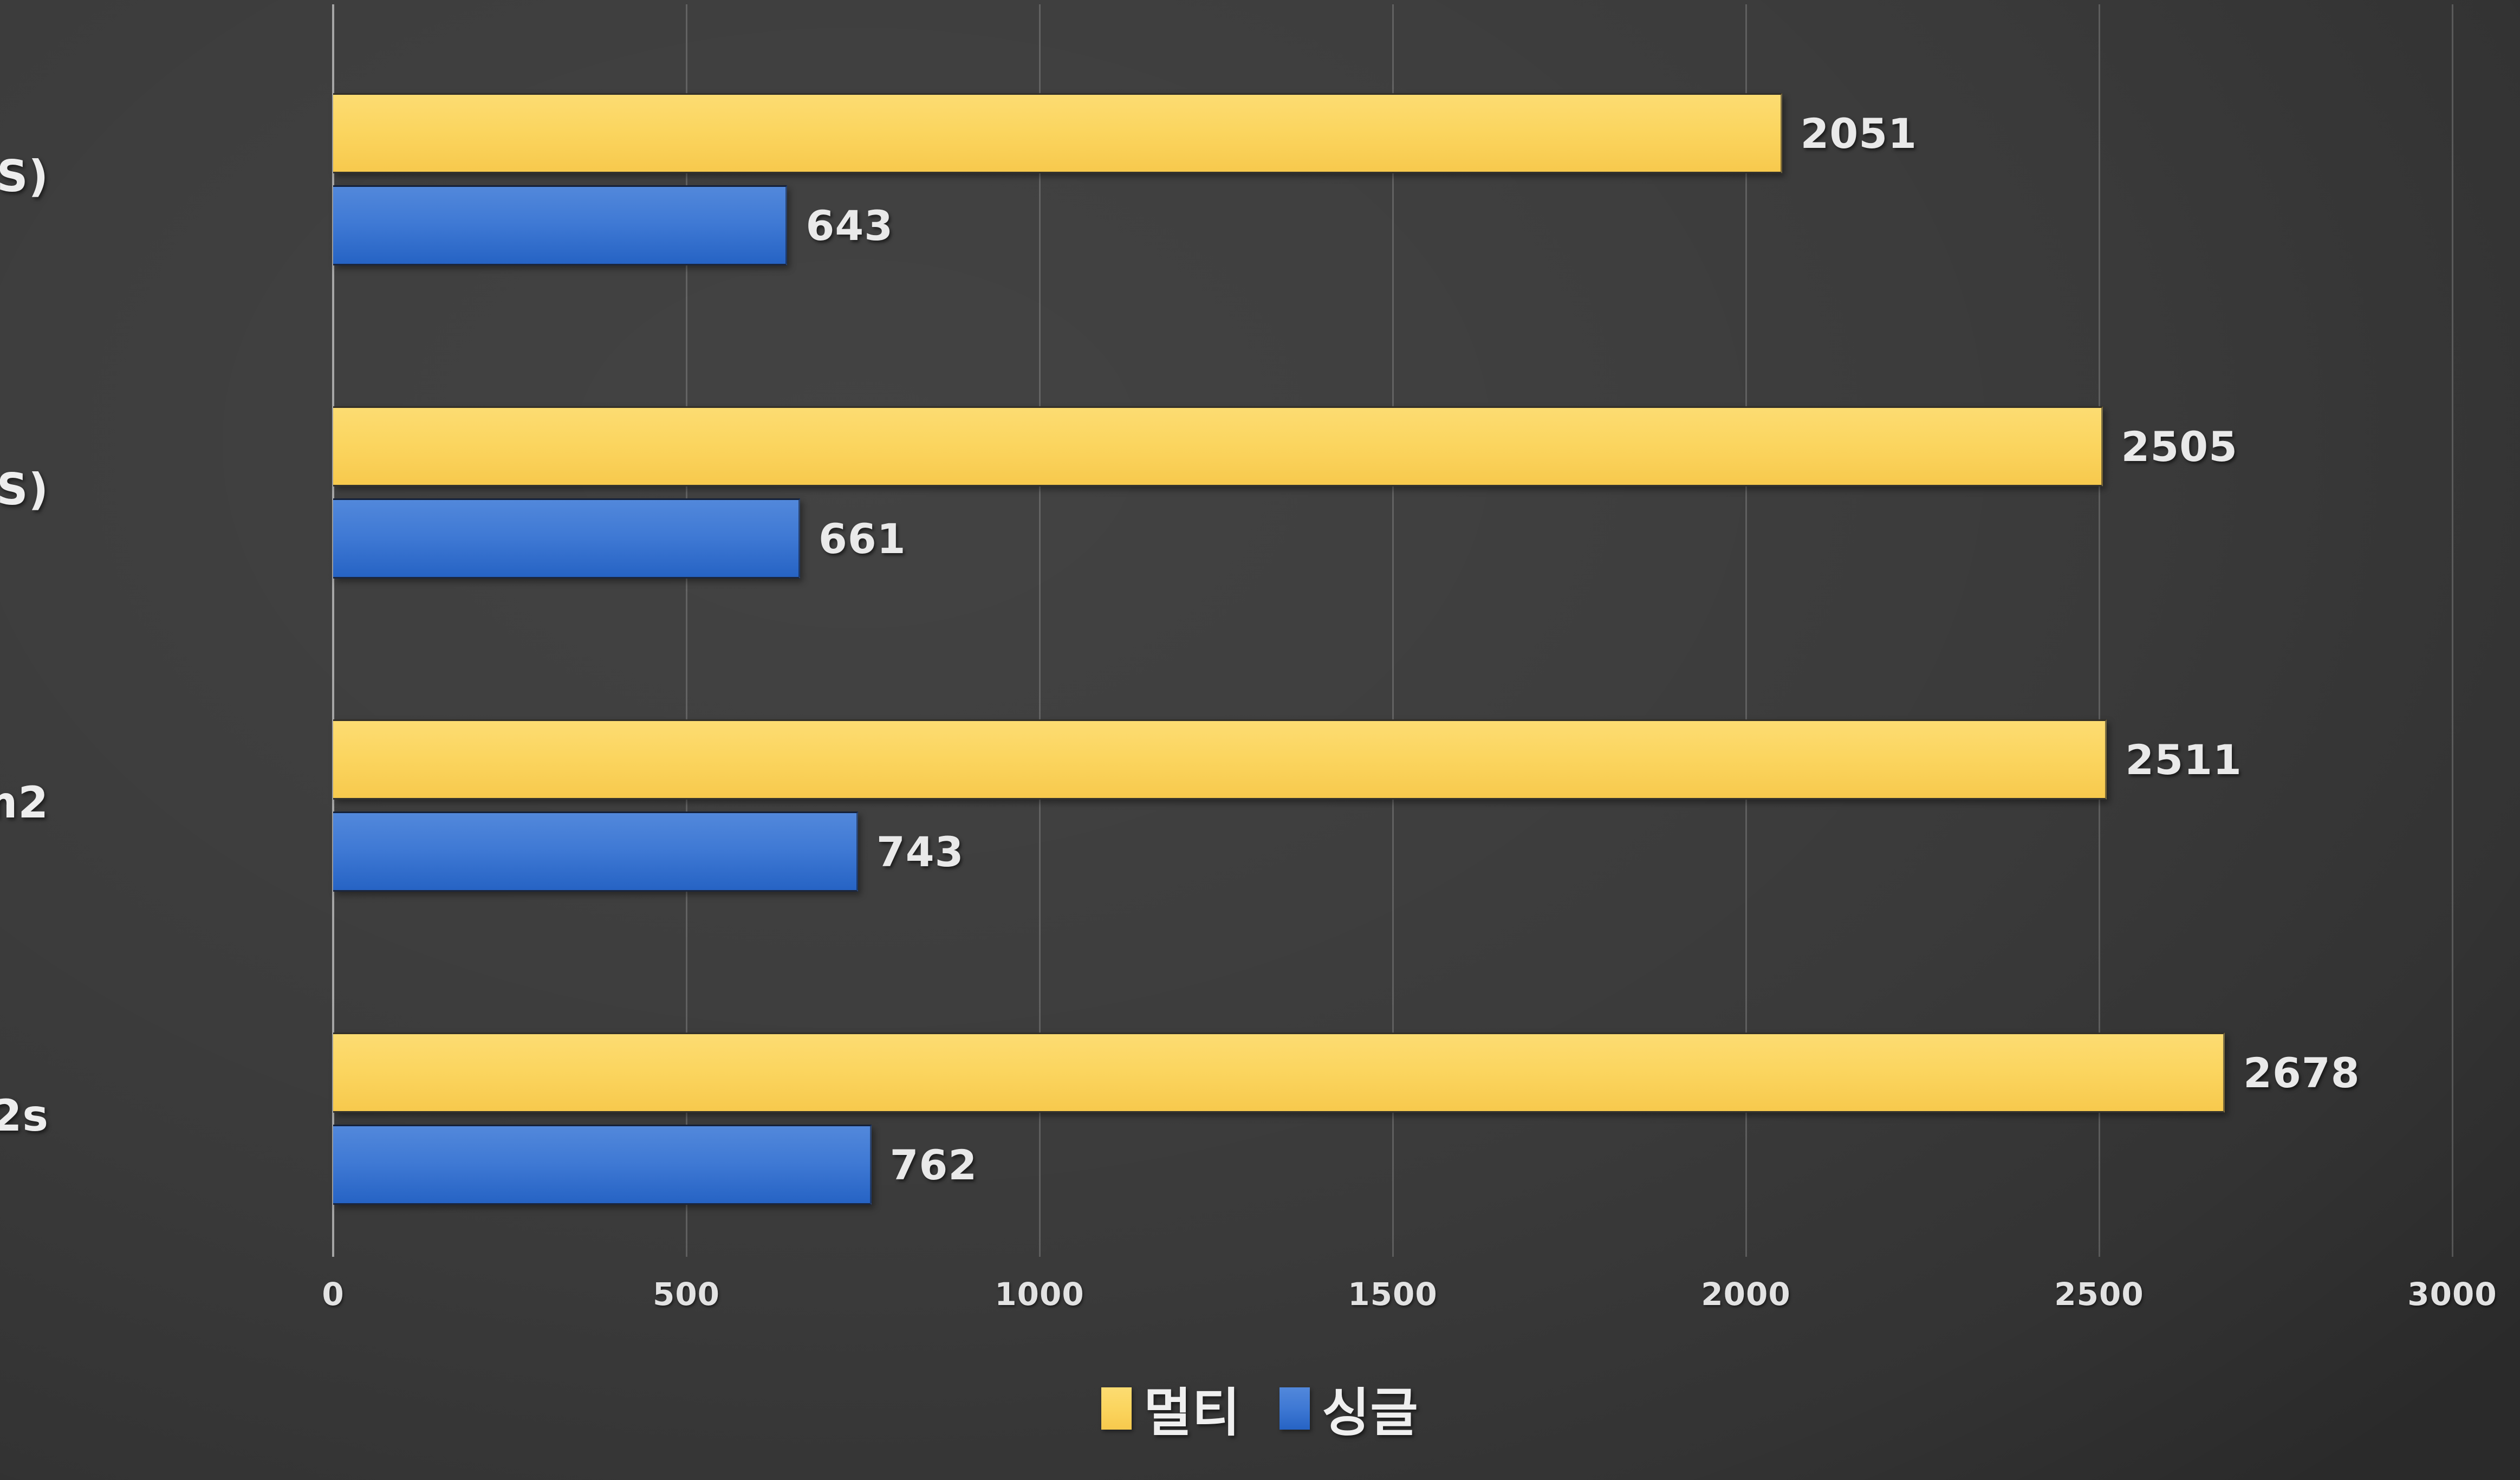 The image size is (2520, 1480). I want to click on legend-item: 멀티, so click(1171, 1408).